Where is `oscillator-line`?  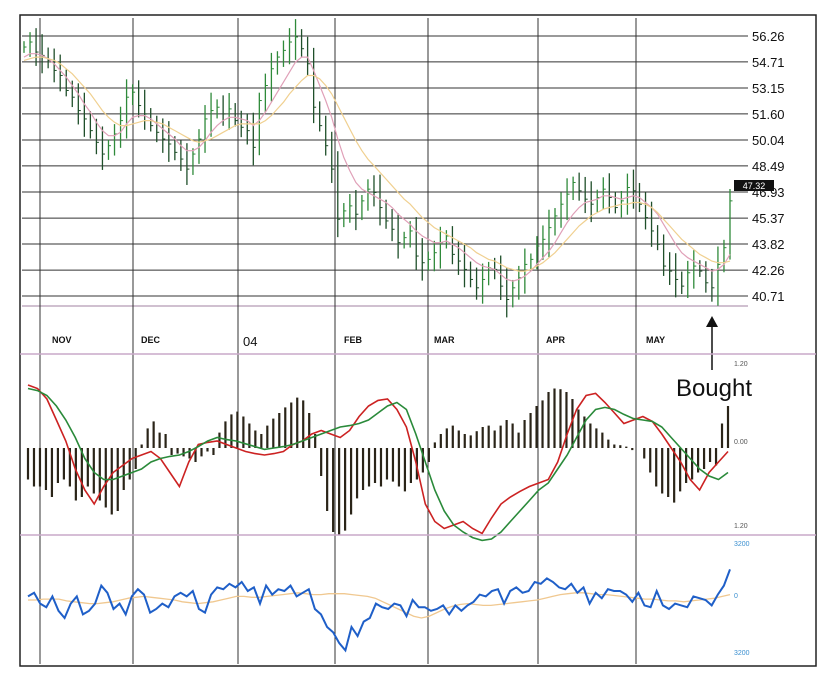 oscillator-line is located at coordinates (379, 611).